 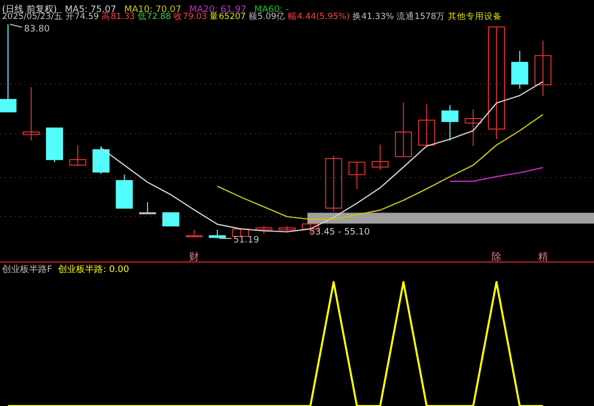 What do you see at coordinates (37, 29) in the screenshot?
I see `annotation: 83.80` at bounding box center [37, 29].